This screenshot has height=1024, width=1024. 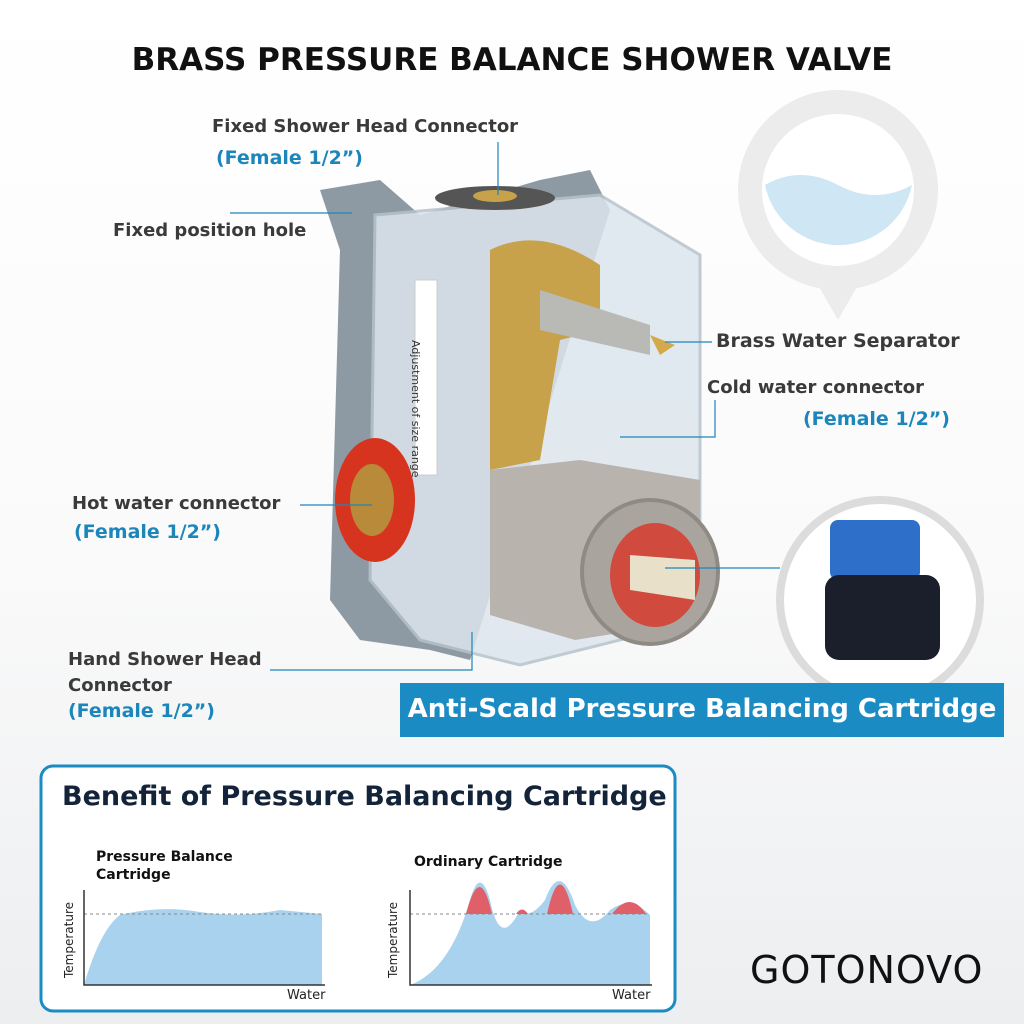 What do you see at coordinates (838, 210) in the screenshot?
I see `water-icon-wave` at bounding box center [838, 210].